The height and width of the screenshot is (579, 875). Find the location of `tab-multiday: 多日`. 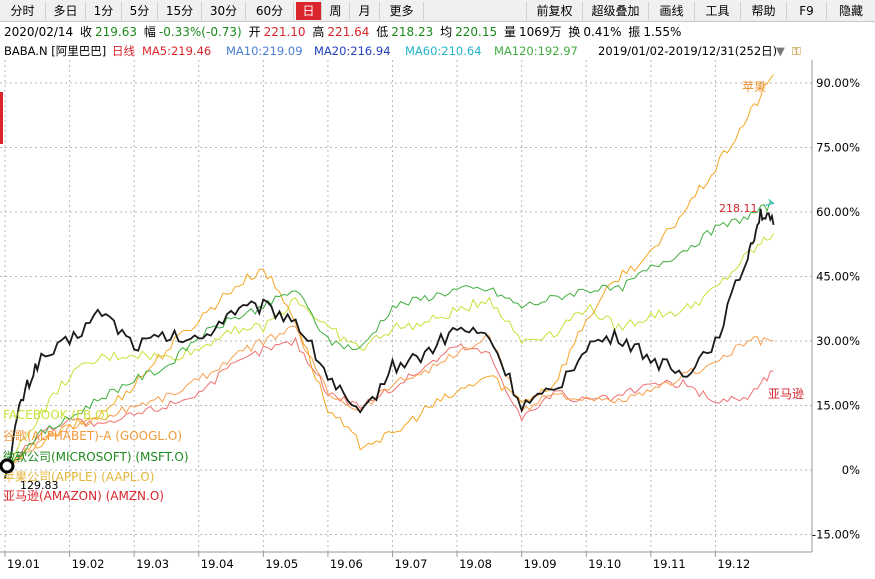

tab-multiday: 多日 is located at coordinates (66, 11).